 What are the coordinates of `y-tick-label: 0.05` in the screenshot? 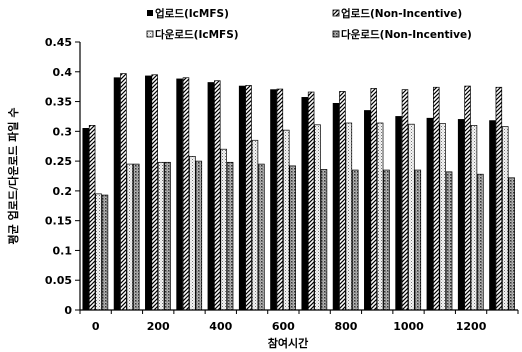 It's located at (58, 280).